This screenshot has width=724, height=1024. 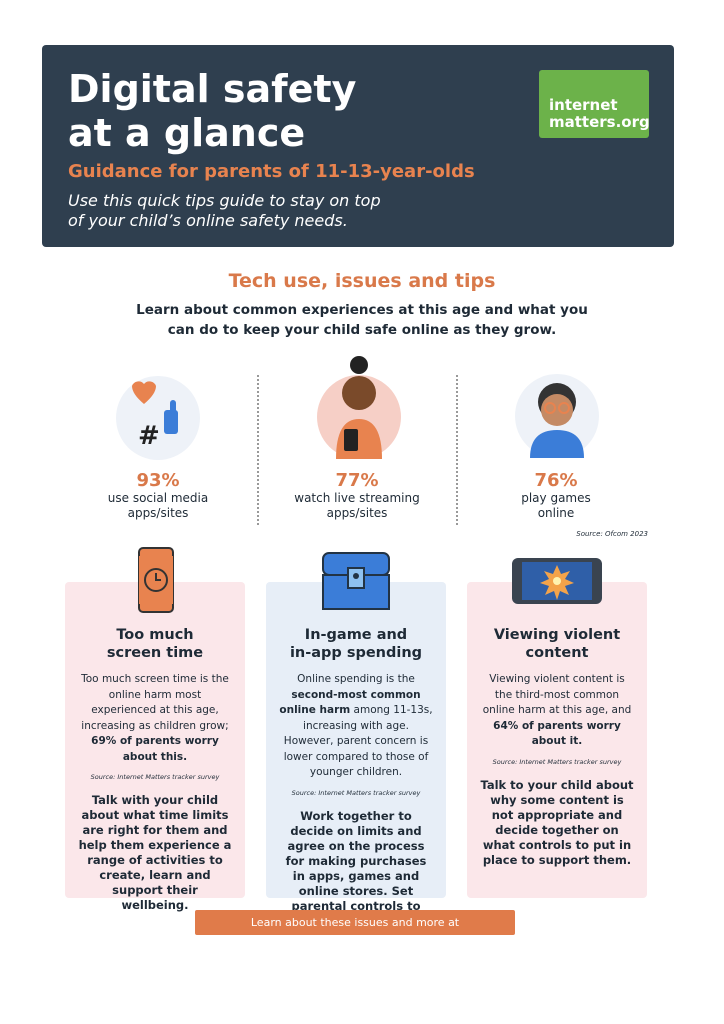 I want to click on intro-line: Use this quick tips guide to stay on top, so click(x=224, y=200).